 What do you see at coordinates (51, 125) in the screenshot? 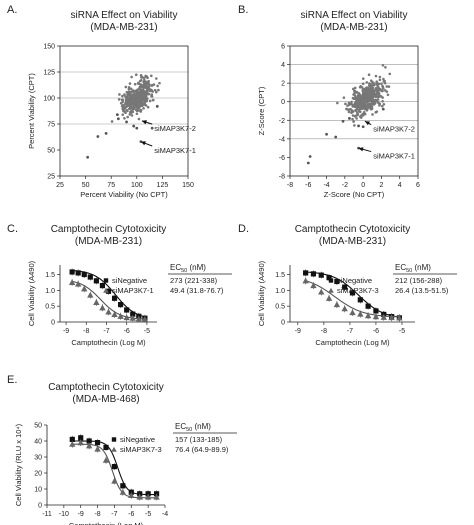
I see `y-tick-label: 75` at bounding box center [51, 125].